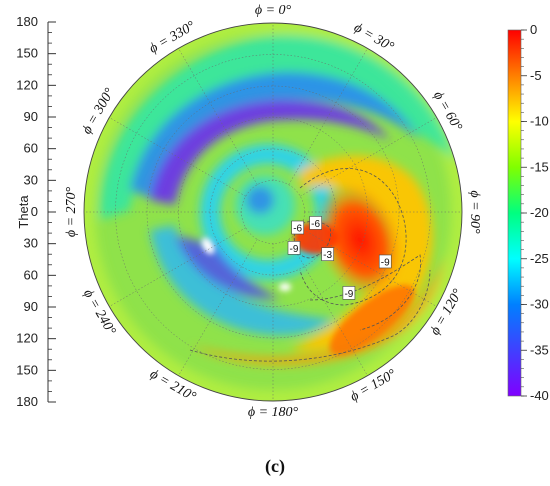  What do you see at coordinates (536, 75) in the screenshot?
I see `colorbar-tick-label: -5` at bounding box center [536, 75].